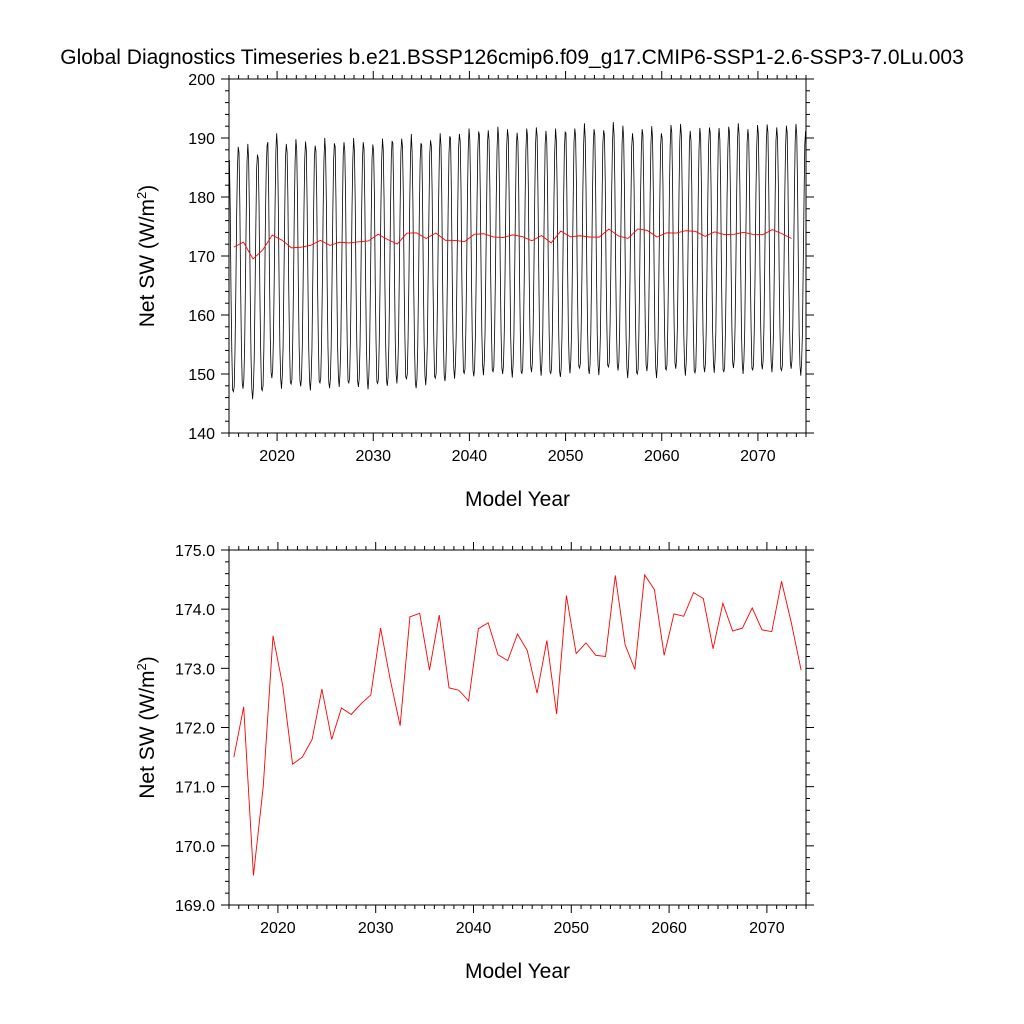  I want to click on bottom-x-tick-label: 2060, so click(669, 928).